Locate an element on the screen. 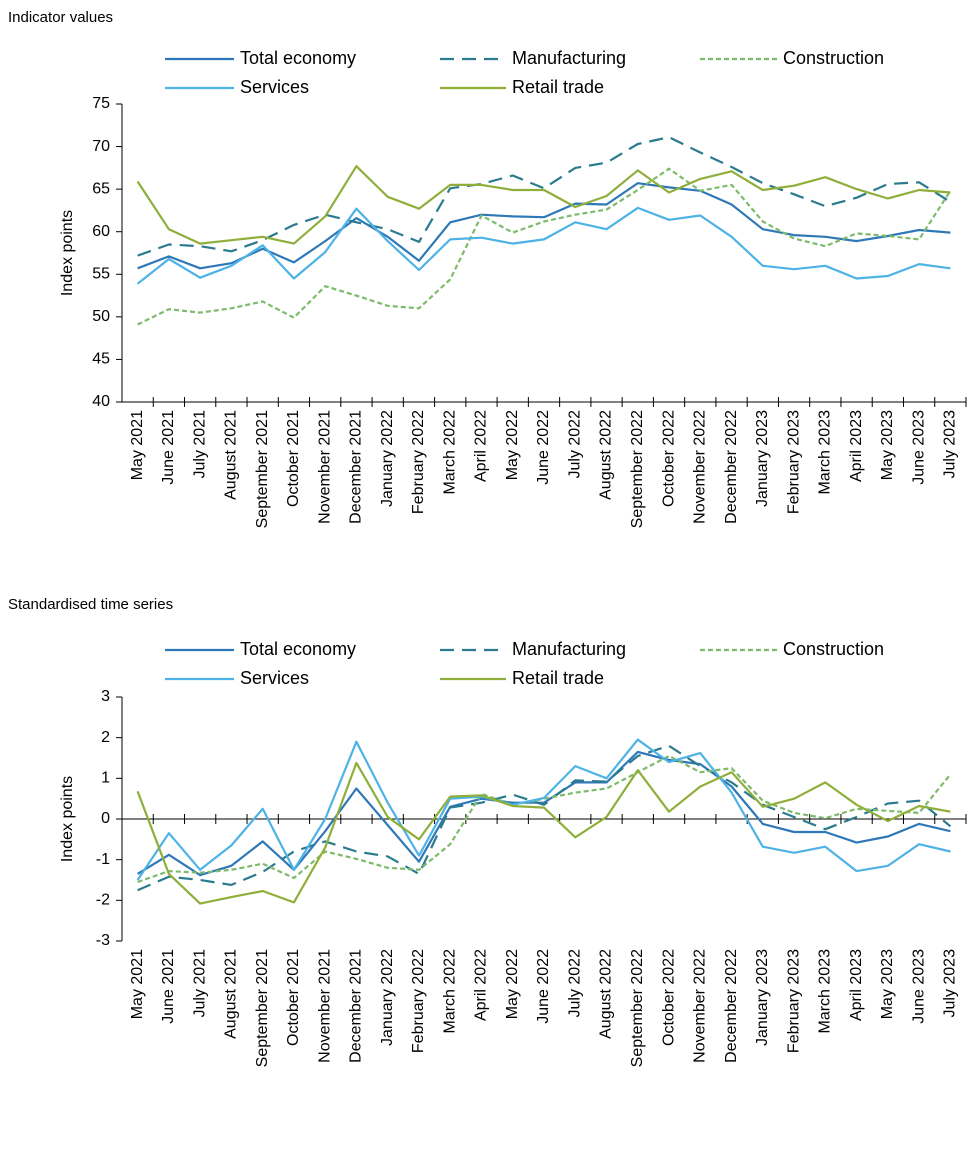 The image size is (969, 1150). y-tick-label: 45 is located at coordinates (101, 359).